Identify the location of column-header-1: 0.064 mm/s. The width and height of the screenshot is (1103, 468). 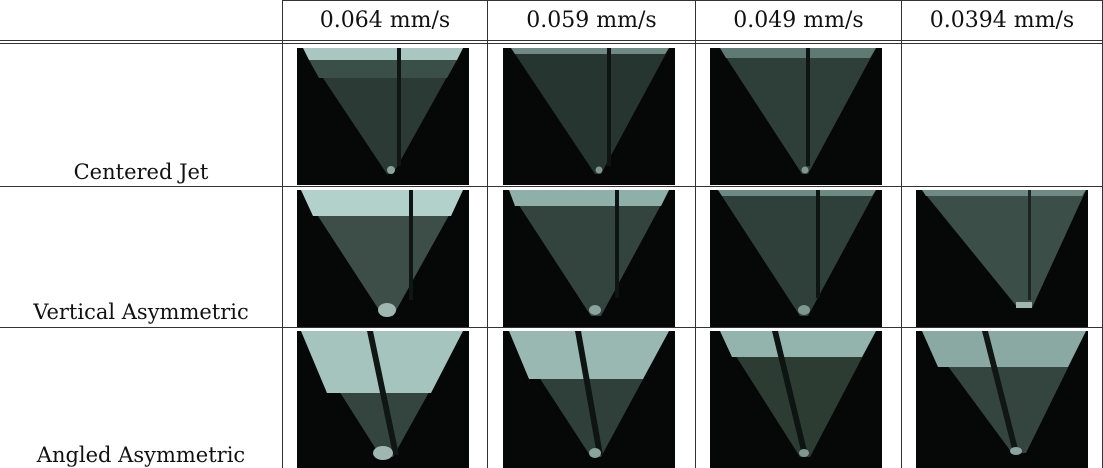
(385, 20).